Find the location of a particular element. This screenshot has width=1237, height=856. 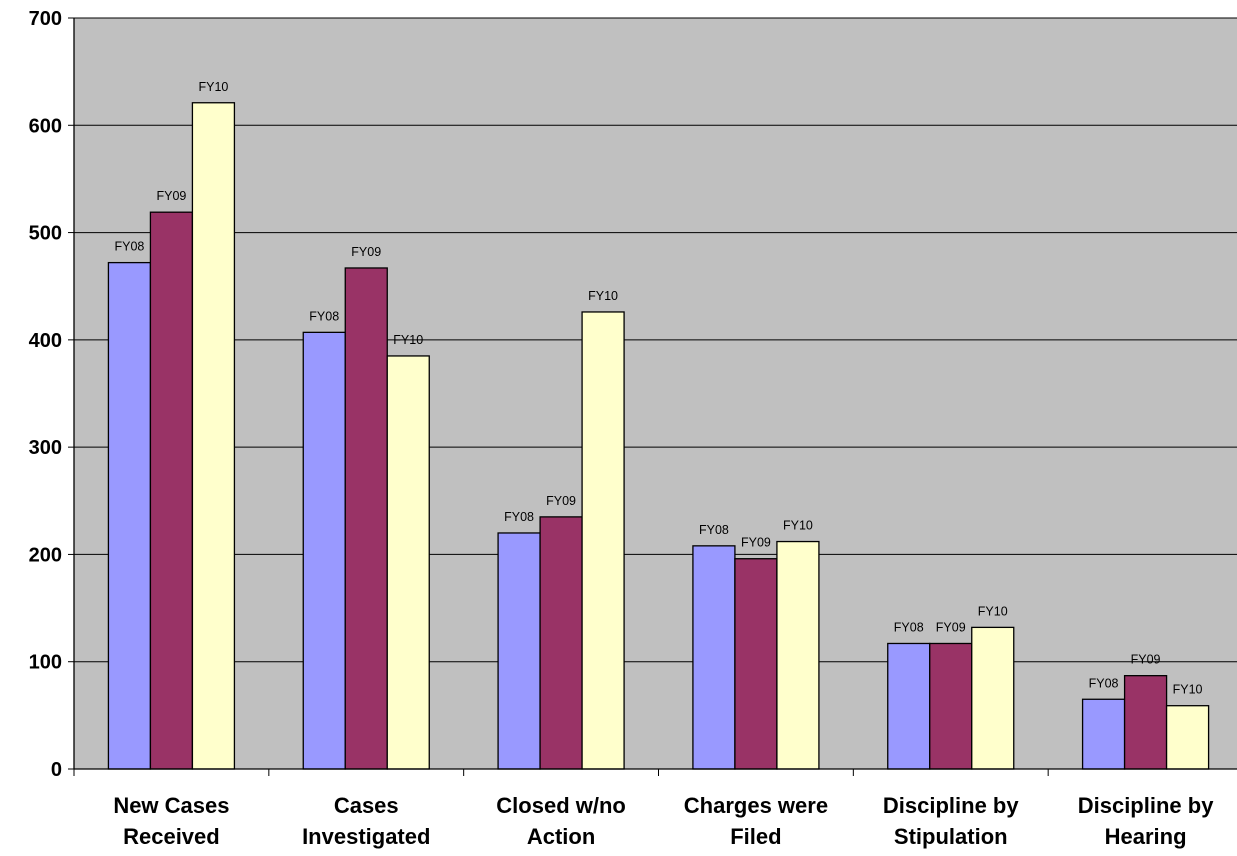

y-axis-ticks: 0 100 200 300 400 500 600 700 is located at coordinates (51, 394).